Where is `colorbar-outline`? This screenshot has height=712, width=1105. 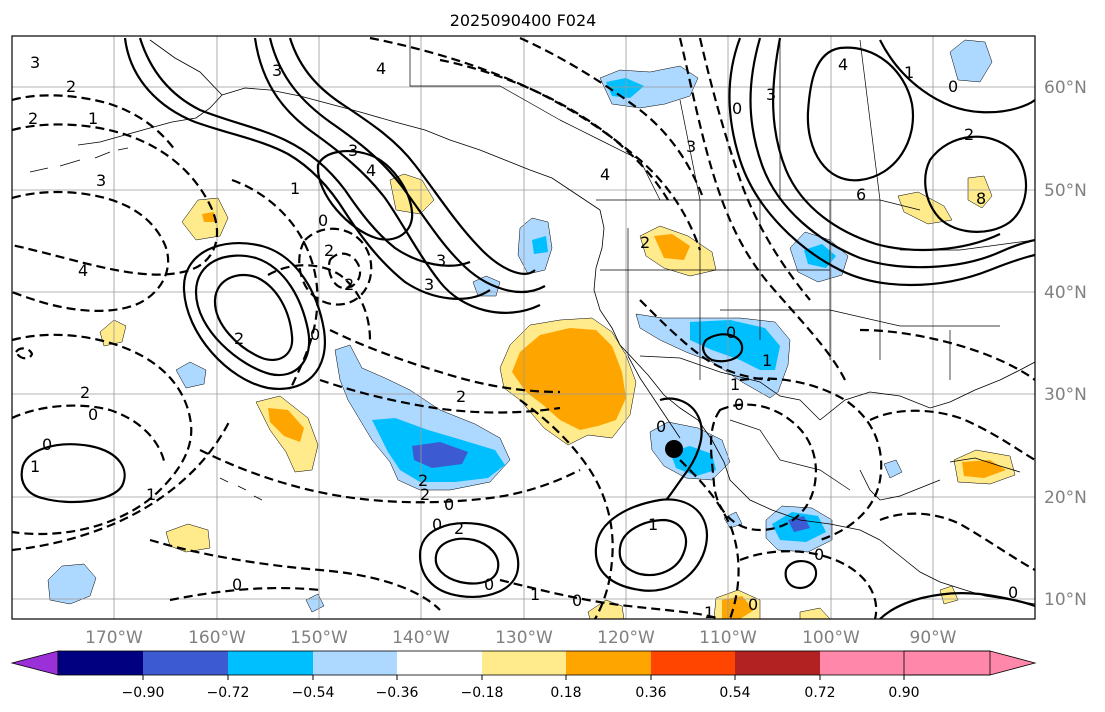 colorbar-outline is located at coordinates (524, 663).